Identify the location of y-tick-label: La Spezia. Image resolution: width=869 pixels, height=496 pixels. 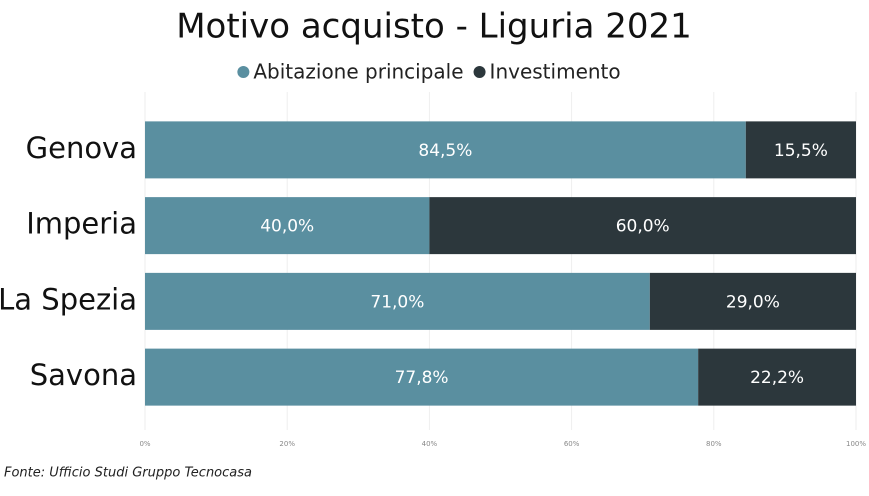
(68, 299).